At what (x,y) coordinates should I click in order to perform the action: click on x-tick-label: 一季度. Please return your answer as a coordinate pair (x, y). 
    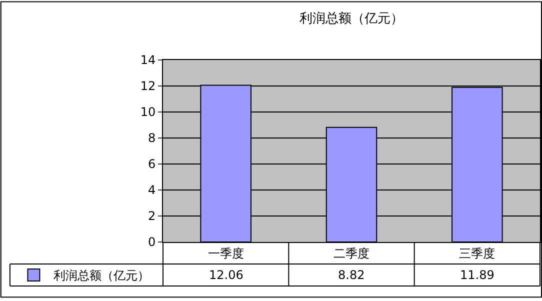
    Looking at the image, I should click on (226, 253).